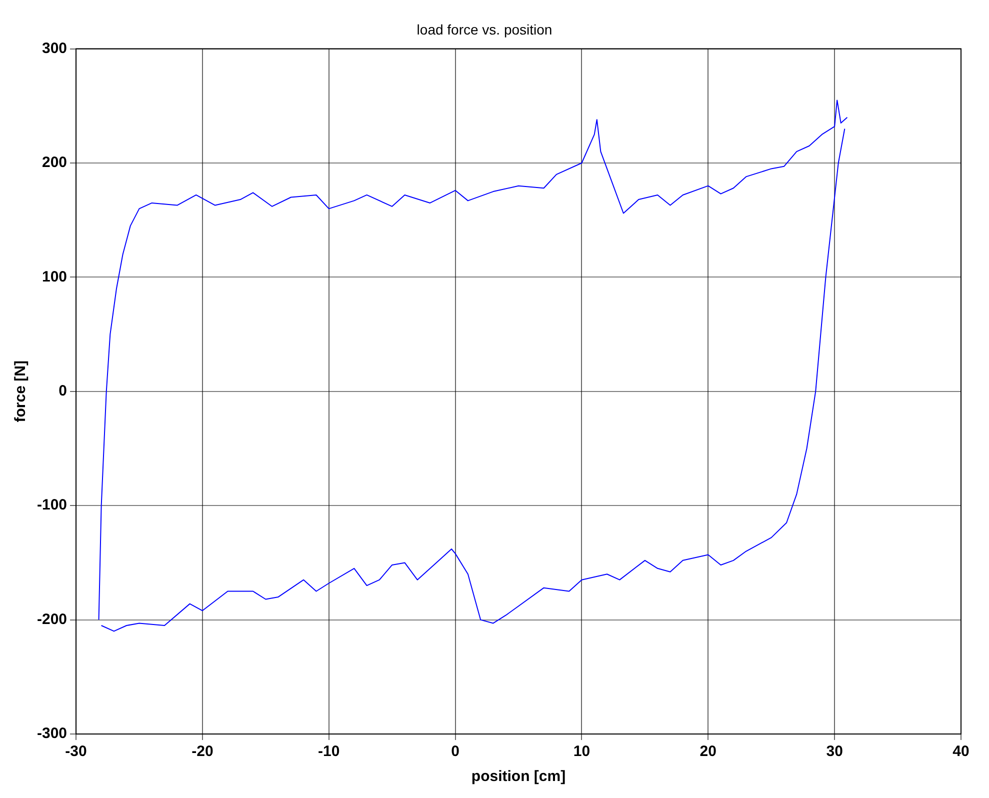 This screenshot has height=798, width=989. I want to click on x-tick-label: 0, so click(455, 751).